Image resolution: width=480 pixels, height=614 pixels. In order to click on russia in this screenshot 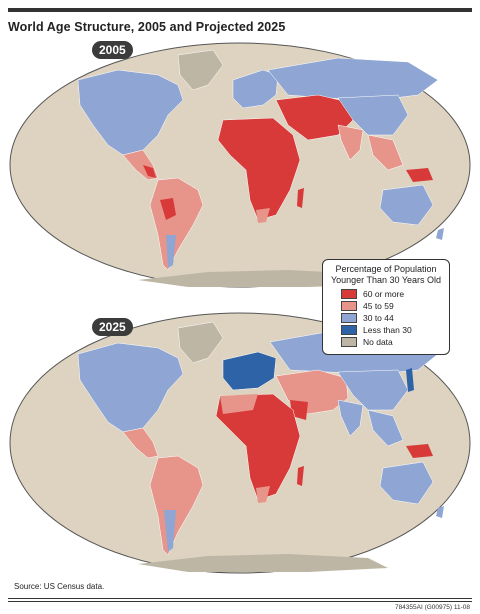, I will do `click(353, 79)`.